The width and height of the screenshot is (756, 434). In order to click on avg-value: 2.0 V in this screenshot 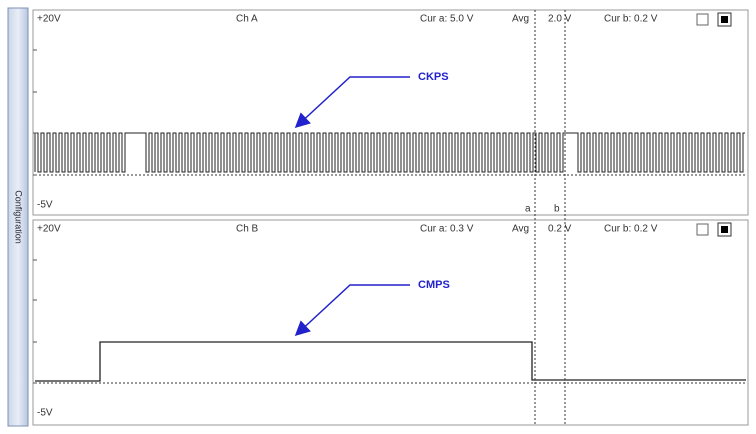, I will do `click(560, 19)`.